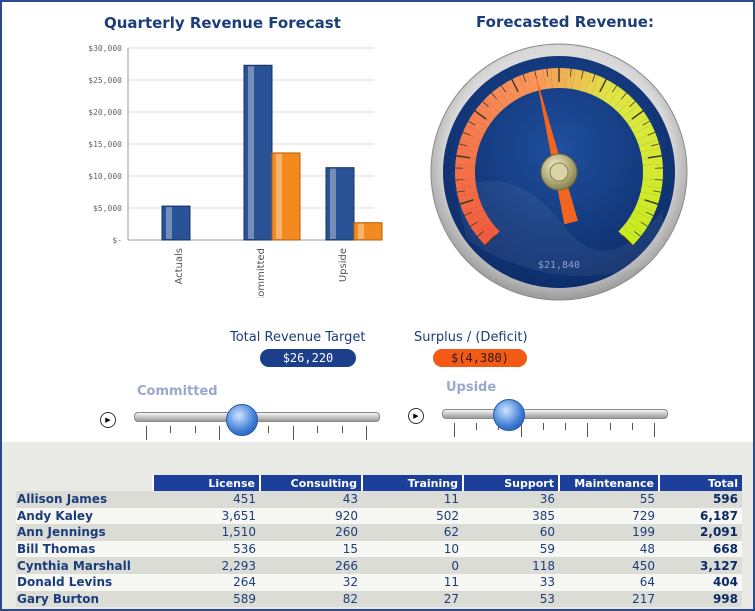 Image resolution: width=755 pixels, height=611 pixels. I want to click on x-category-label: Committed, so click(261, 273).